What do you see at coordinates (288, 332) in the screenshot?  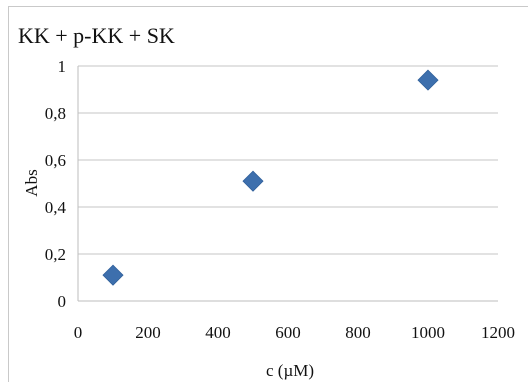 I see `x-tick-label: 600` at bounding box center [288, 332].